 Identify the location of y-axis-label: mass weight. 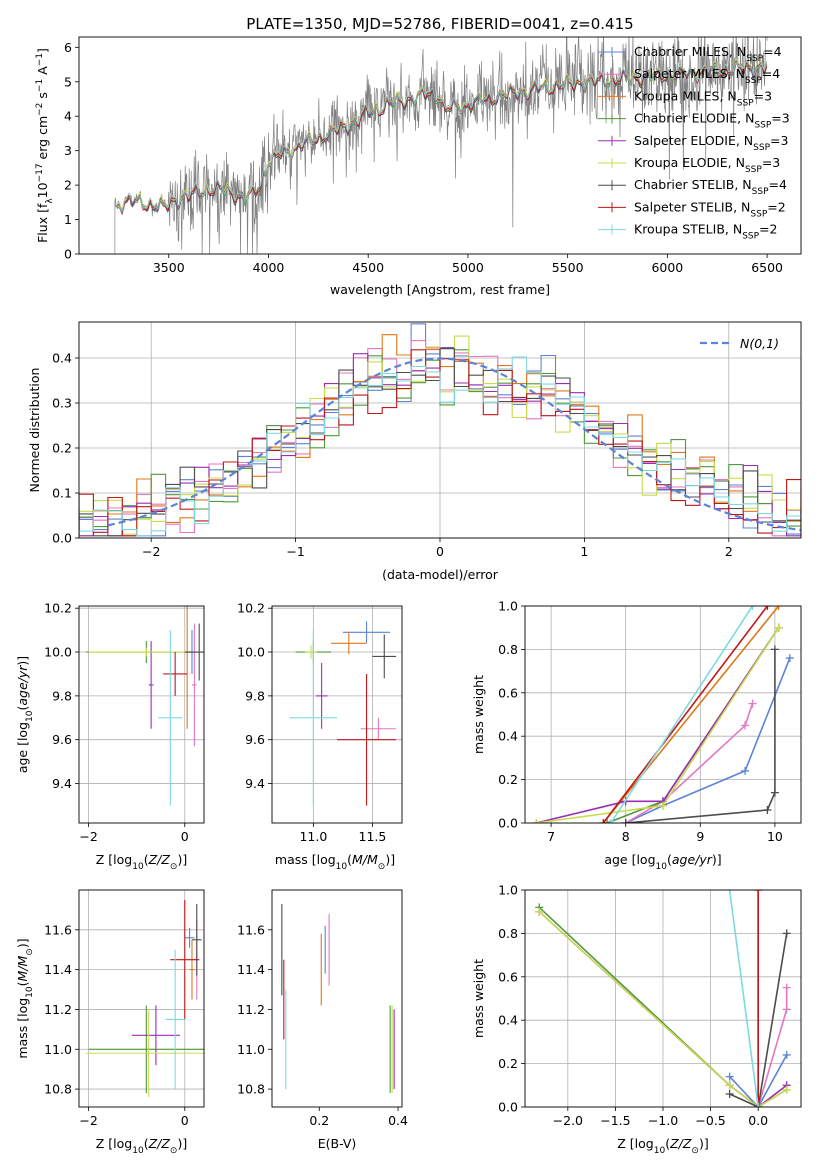
(478, 998).